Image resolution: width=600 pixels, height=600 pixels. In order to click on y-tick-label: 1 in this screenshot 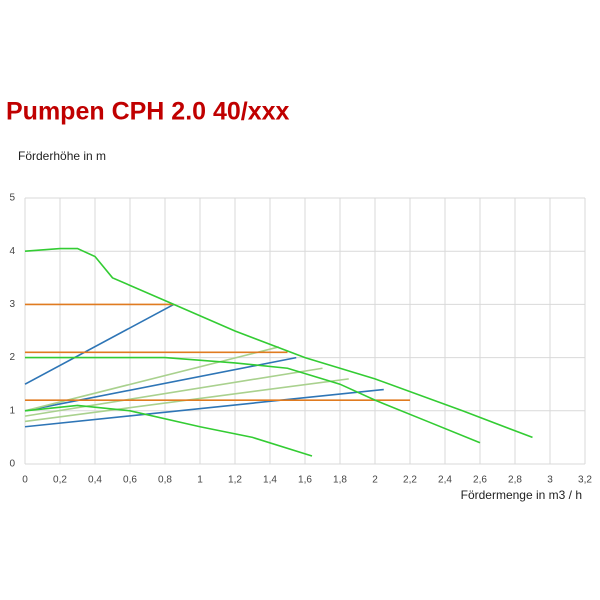, I will do `click(12, 410)`.